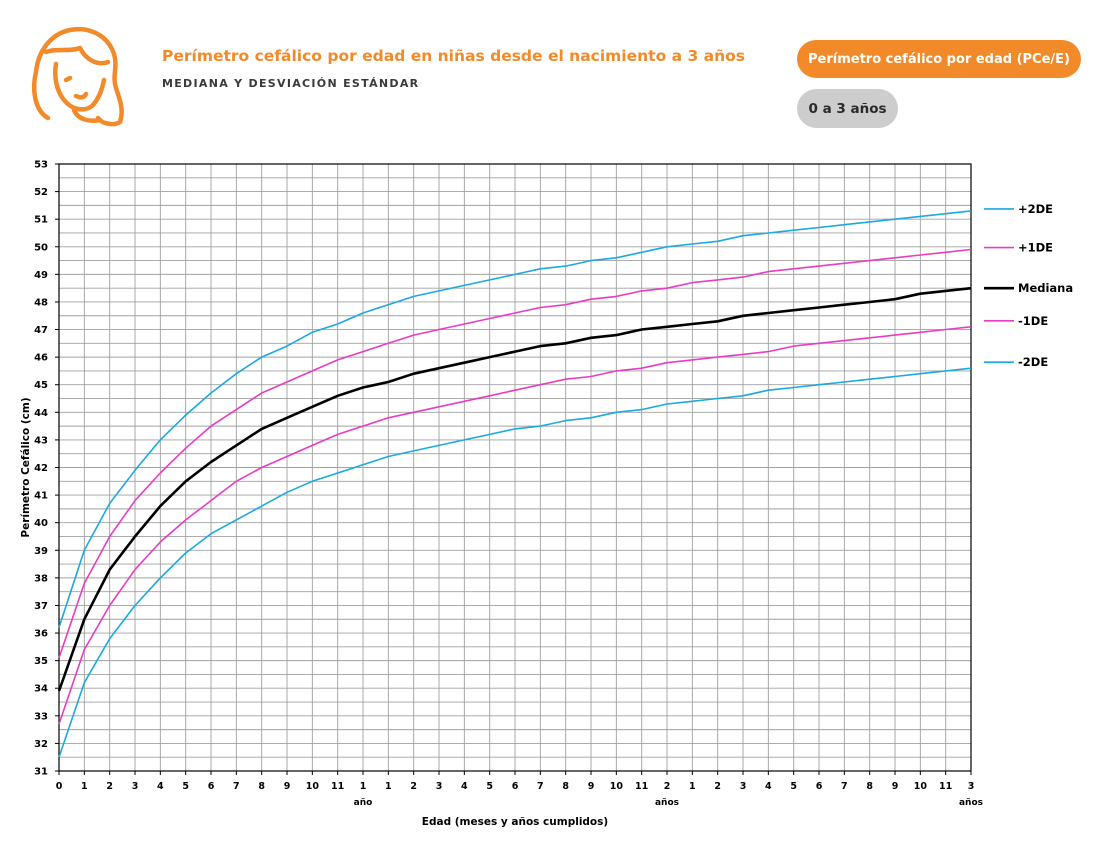  I want to click on y-tick-label: 51, so click(41, 220).